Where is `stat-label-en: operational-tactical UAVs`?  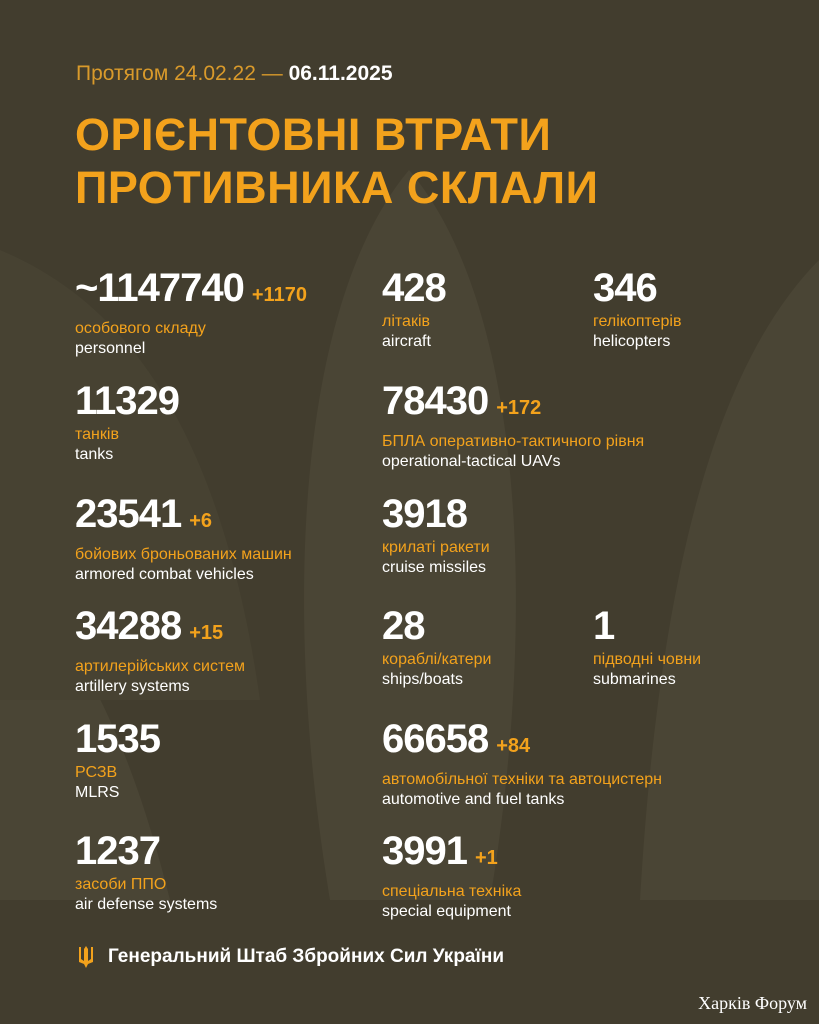 stat-label-en: operational-tactical UAVs is located at coordinates (471, 461).